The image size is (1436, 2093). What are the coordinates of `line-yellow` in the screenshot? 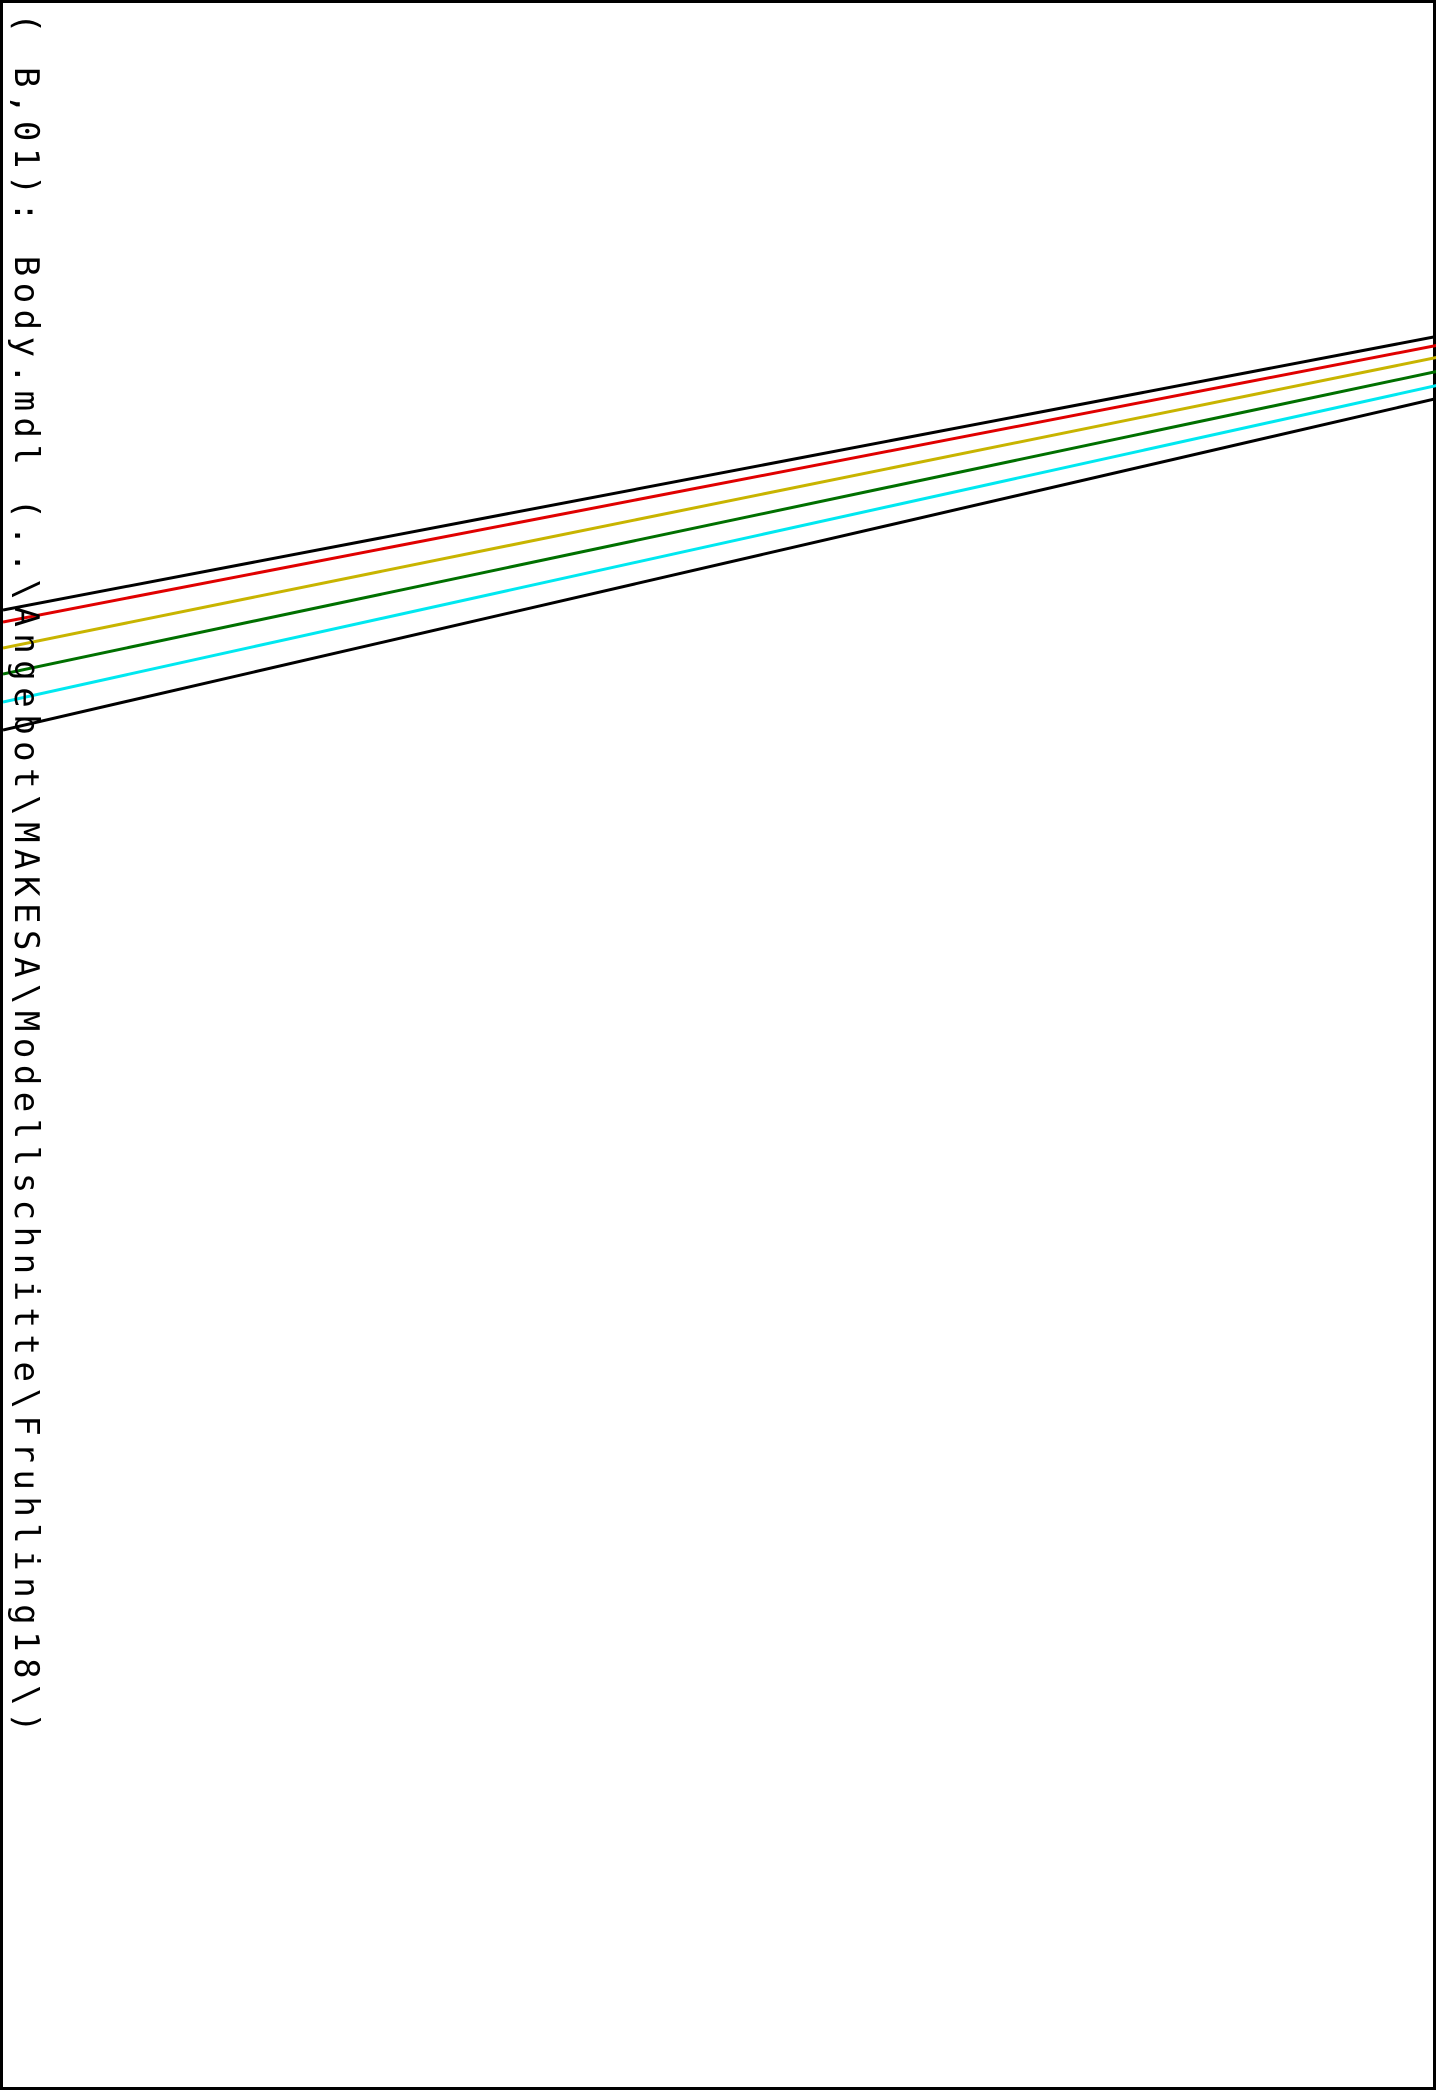 It's located at (719, 503).